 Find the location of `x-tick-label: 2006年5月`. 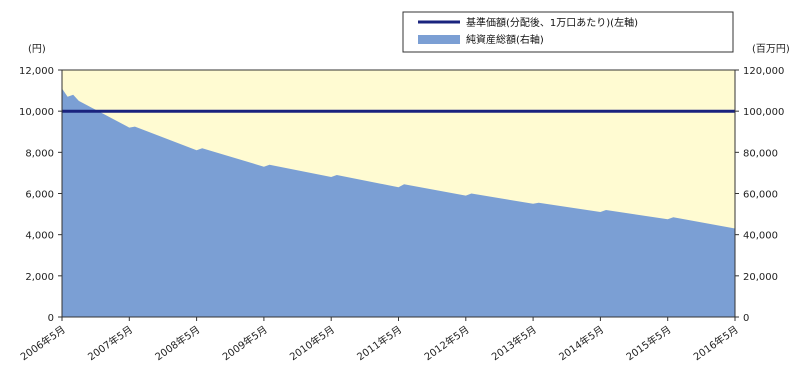

x-tick-label: 2006年5月 is located at coordinates (43, 343).